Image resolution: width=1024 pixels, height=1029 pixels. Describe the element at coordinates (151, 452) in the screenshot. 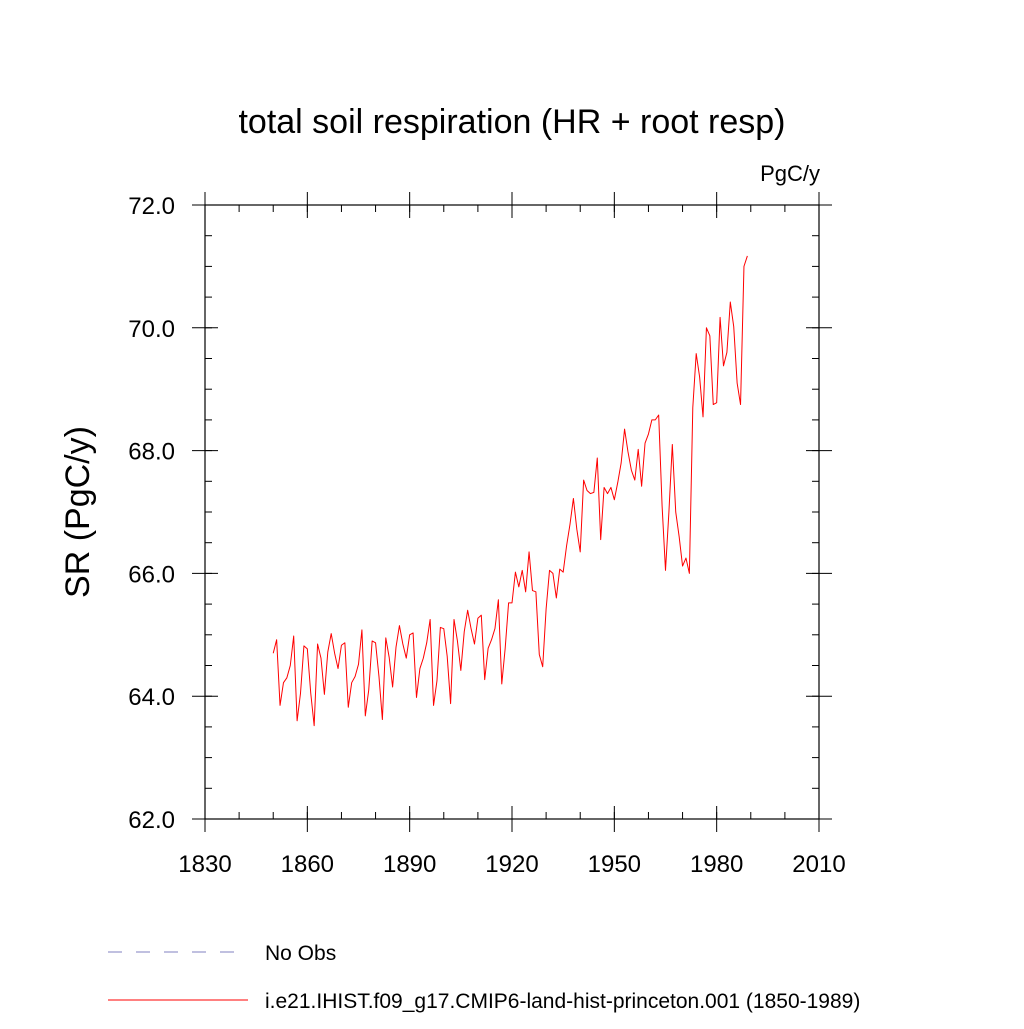

I see `y-tick-label: 68.0` at that location.